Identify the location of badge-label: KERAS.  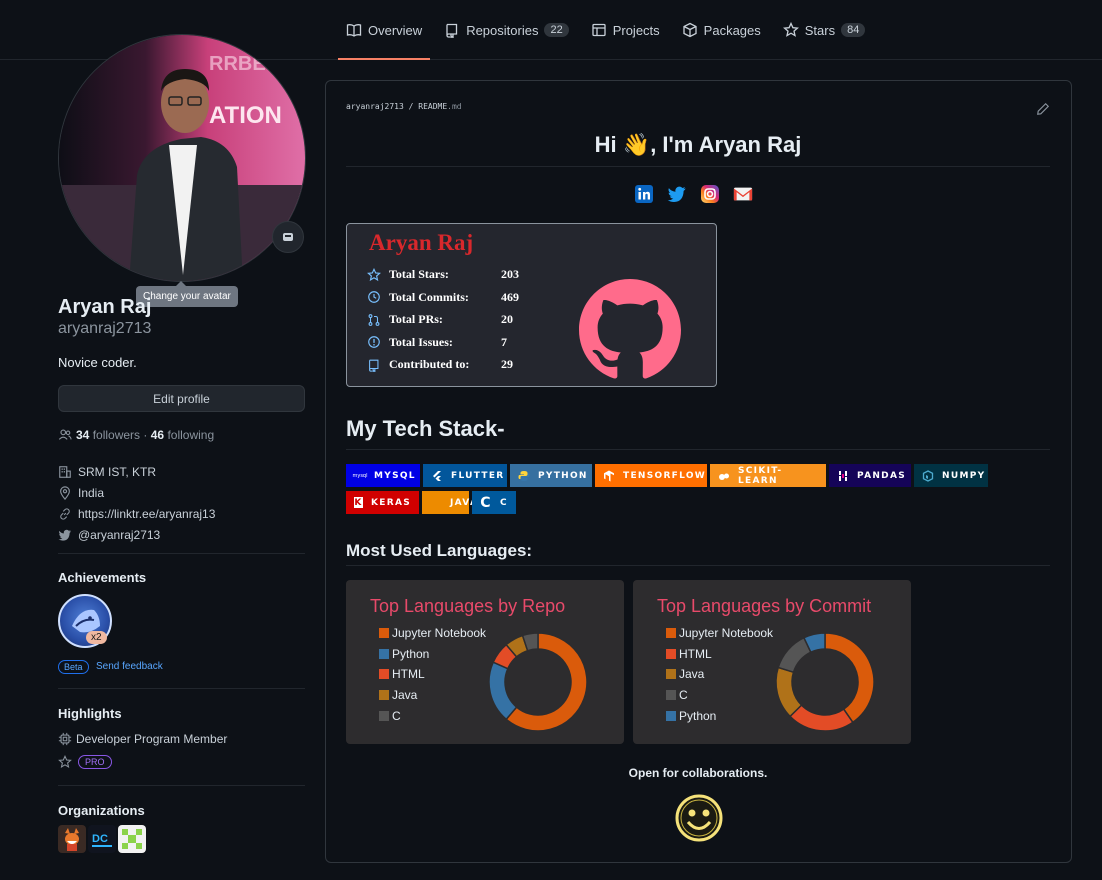
(391, 502).